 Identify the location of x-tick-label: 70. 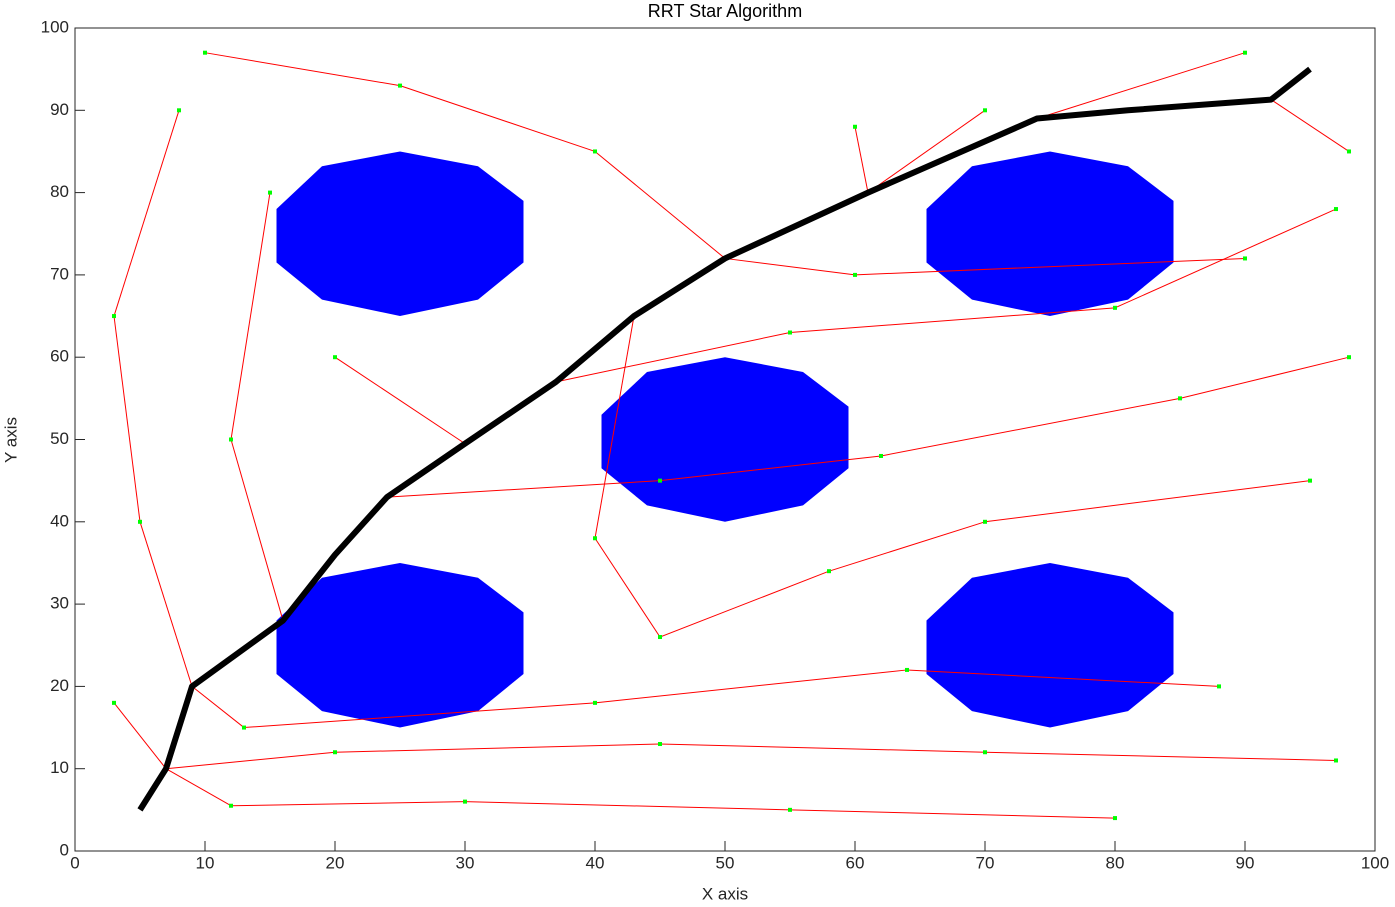
(985, 862).